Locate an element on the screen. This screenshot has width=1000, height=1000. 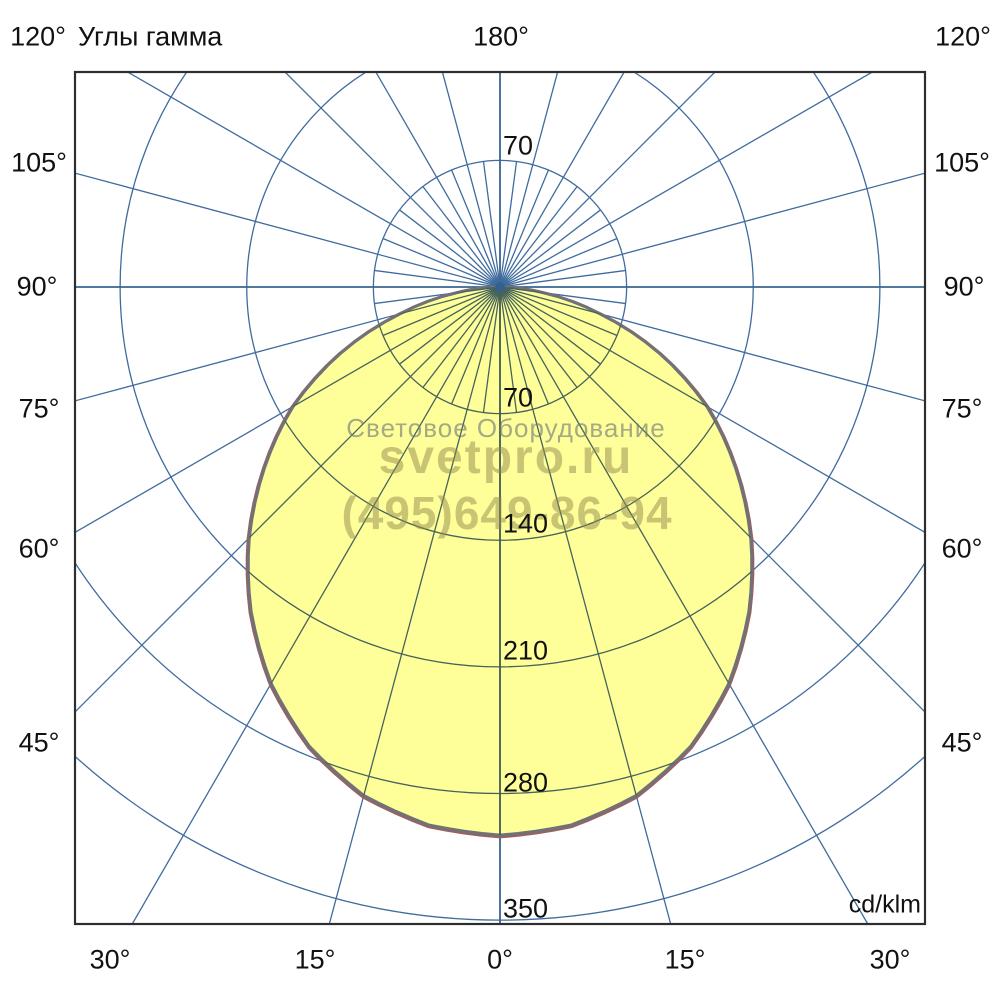
ring-label-210: 210 is located at coordinates (526, 650).